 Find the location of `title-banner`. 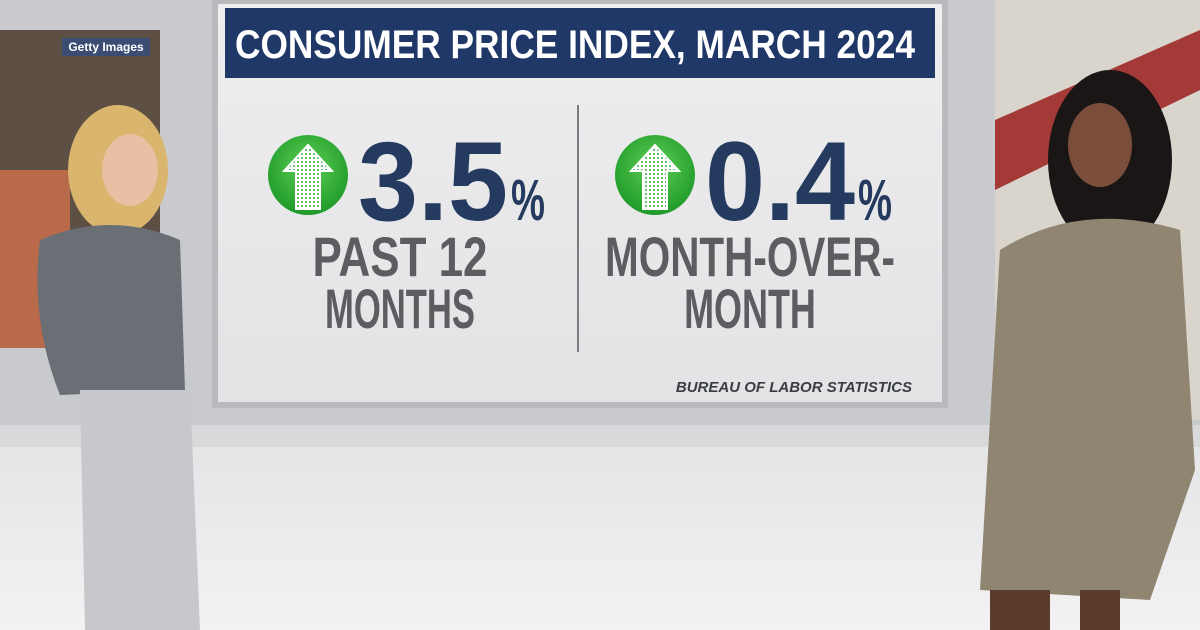

title-banner is located at coordinates (580, 43).